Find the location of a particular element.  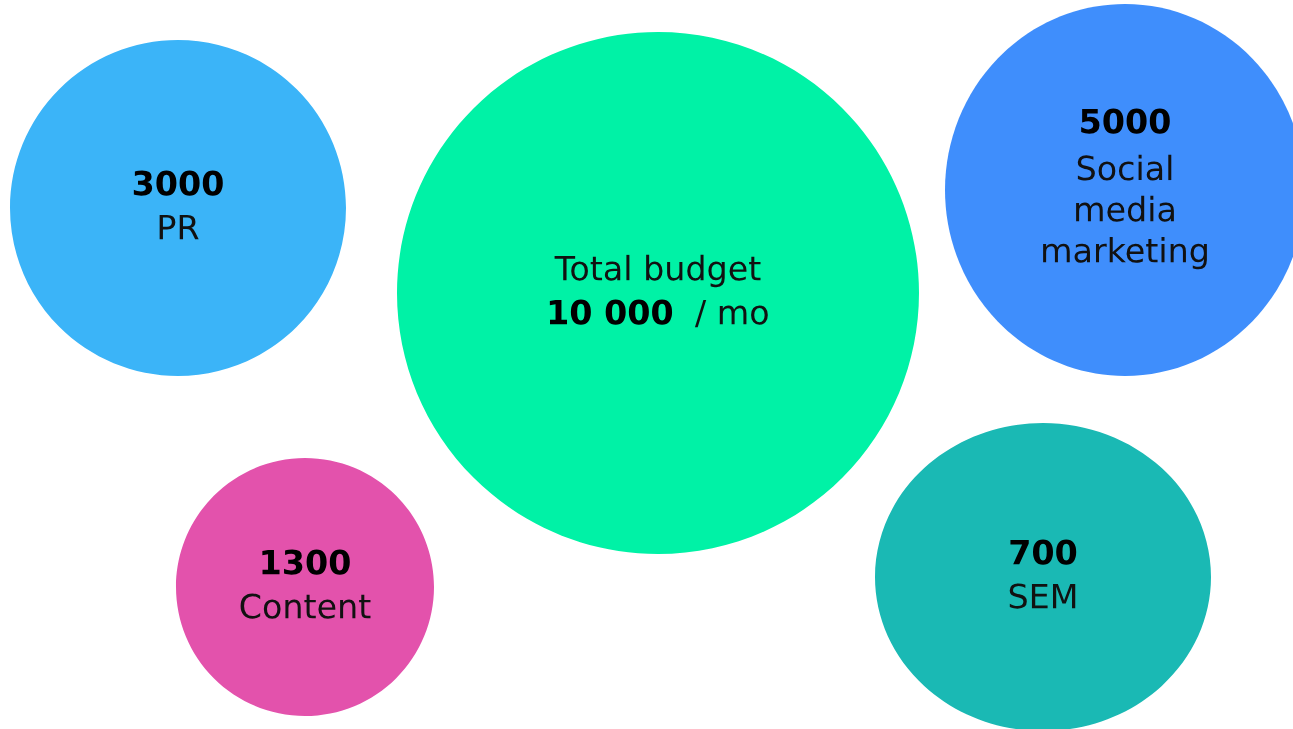

text: / mo is located at coordinates (731, 313).